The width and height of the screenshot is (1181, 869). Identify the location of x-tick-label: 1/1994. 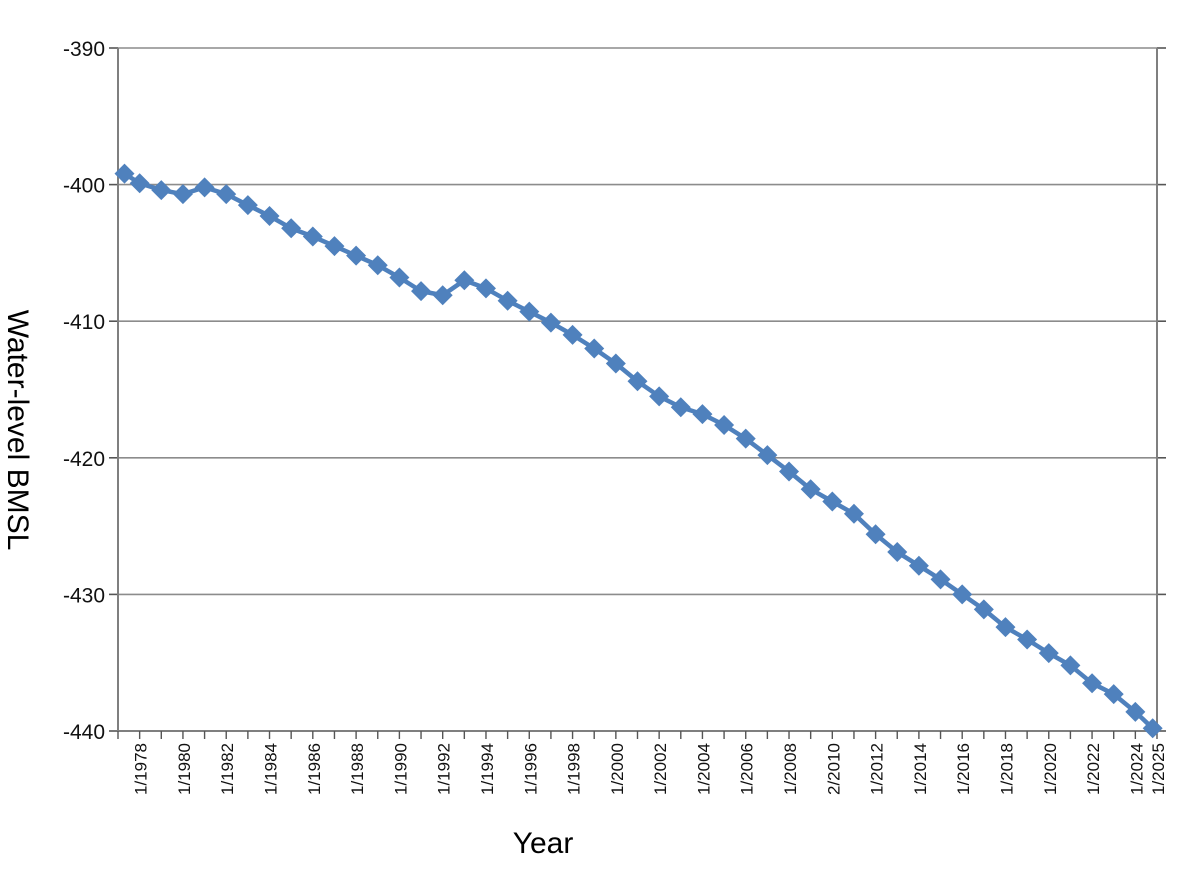
(487, 769).